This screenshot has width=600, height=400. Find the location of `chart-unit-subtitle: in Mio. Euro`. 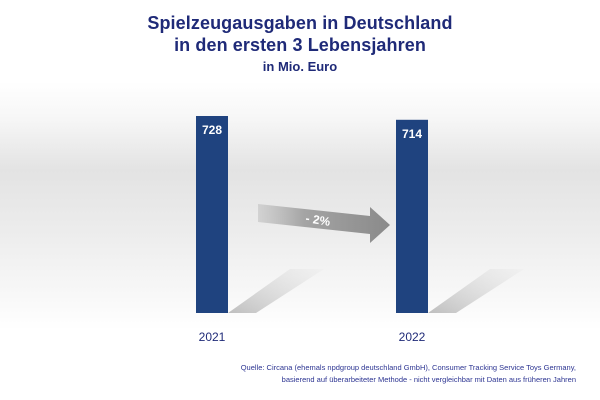

chart-unit-subtitle: in Mio. Euro is located at coordinates (300, 66).